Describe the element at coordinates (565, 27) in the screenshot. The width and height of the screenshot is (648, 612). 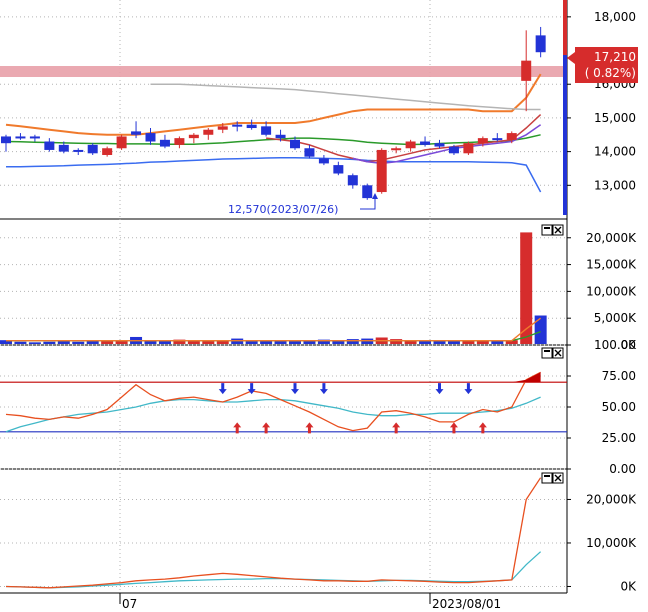
I see `current-price-top-bar` at that location.